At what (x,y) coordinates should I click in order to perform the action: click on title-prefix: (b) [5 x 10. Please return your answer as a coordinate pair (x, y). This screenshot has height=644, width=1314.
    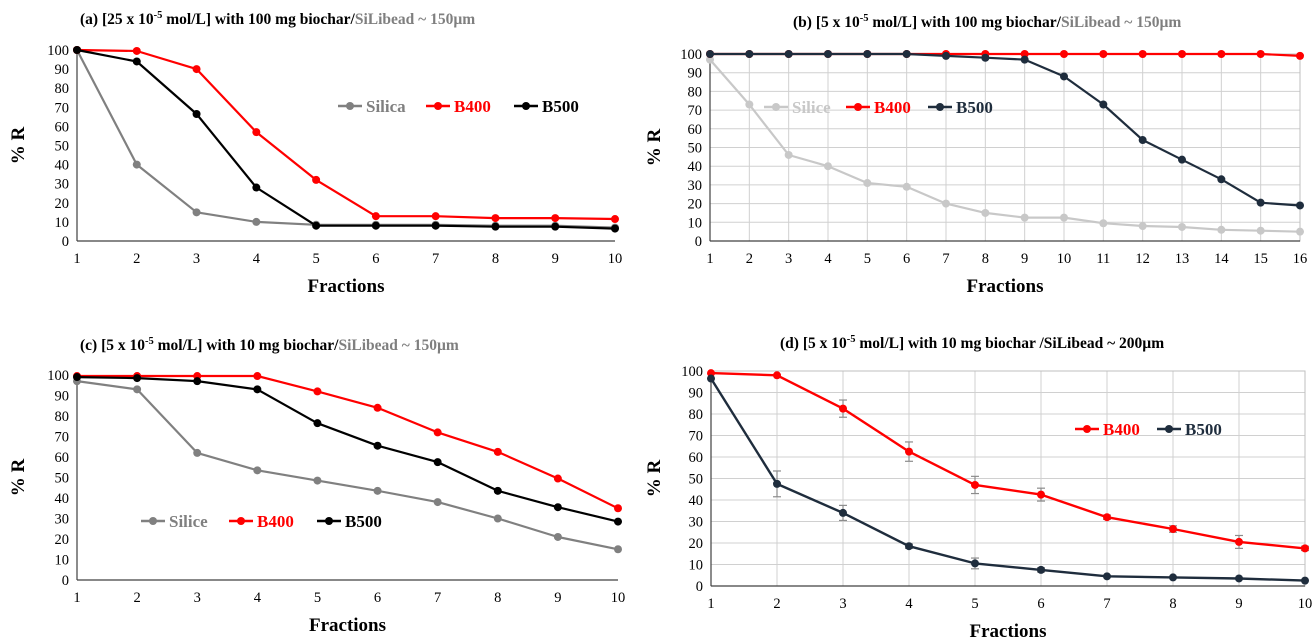
    Looking at the image, I should click on (826, 22).